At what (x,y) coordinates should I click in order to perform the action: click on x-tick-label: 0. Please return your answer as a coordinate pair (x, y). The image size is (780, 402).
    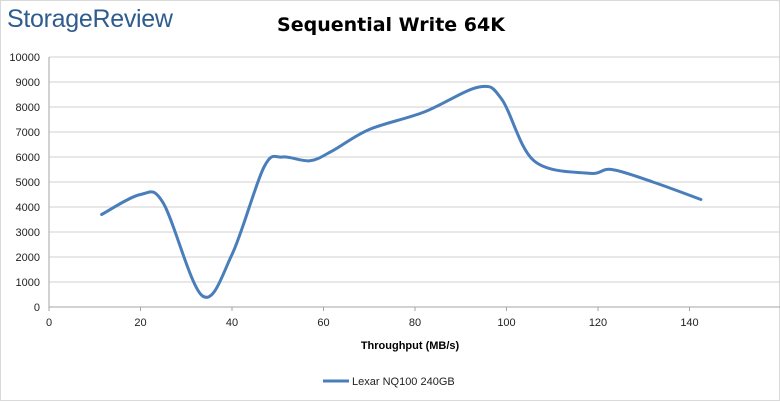
    Looking at the image, I should click on (49, 323).